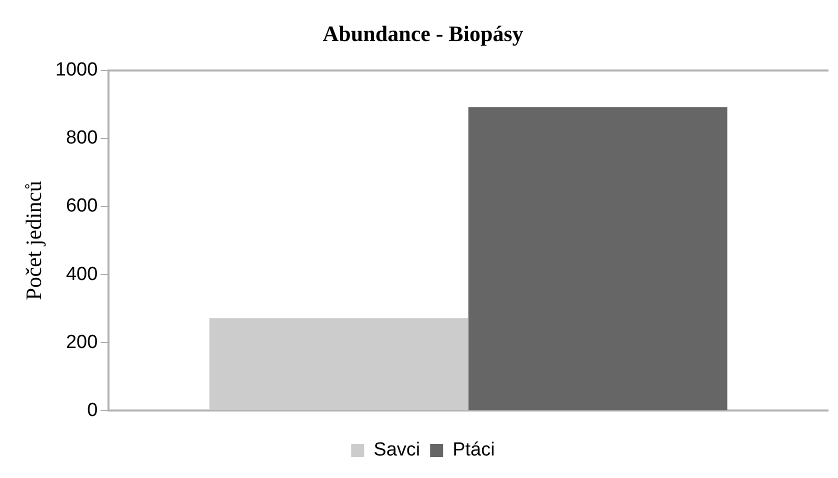 Image resolution: width=838 pixels, height=478 pixels. Describe the element at coordinates (82, 138) in the screenshot. I see `y-tick-label: 800` at that location.